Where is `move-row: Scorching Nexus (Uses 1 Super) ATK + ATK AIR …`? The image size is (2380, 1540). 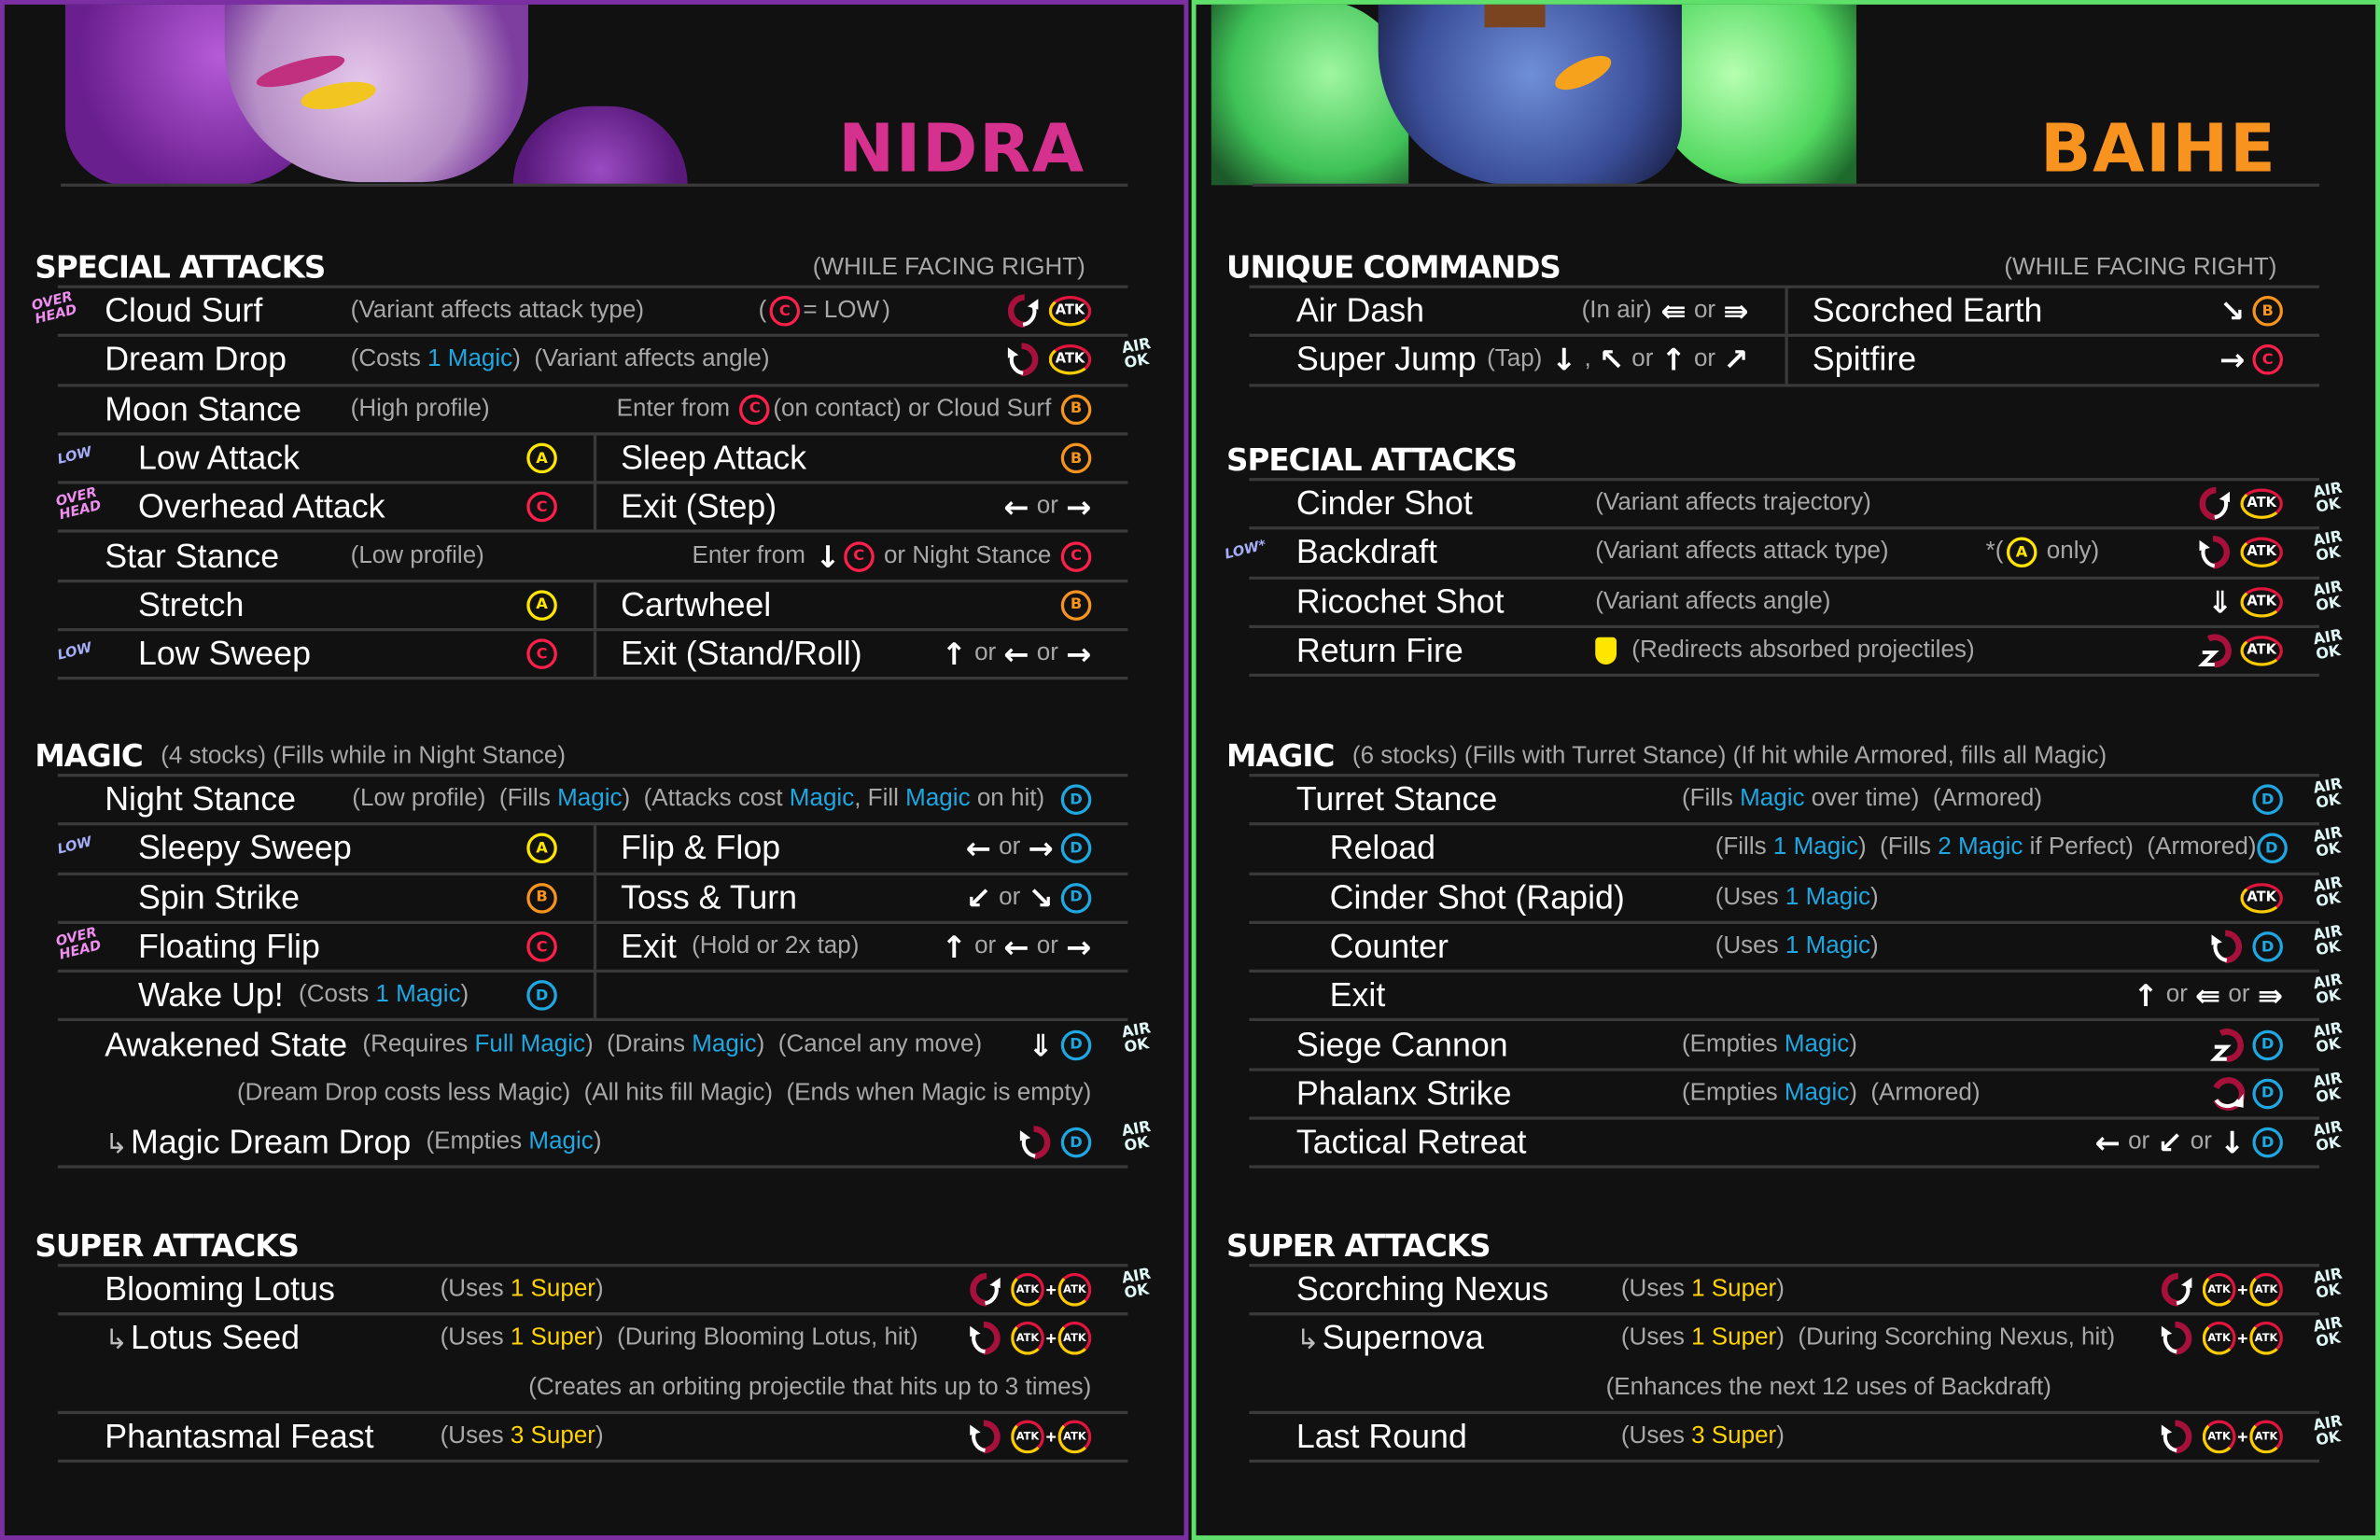 move-row: Scorching Nexus (Uses 1 Super) ATK + ATK AIR … is located at coordinates (1796, 1291).